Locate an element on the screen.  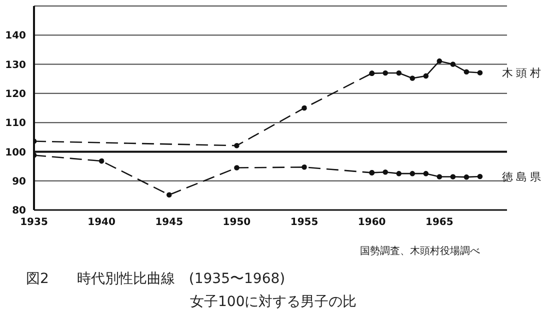
x-tick-label: 1965 is located at coordinates (440, 222).